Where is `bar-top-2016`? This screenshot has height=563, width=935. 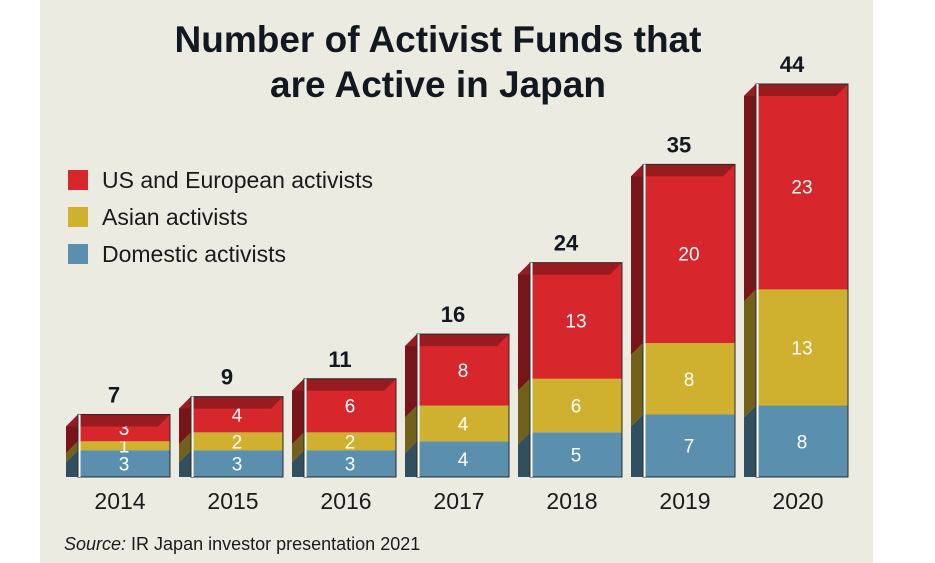
bar-top-2016 is located at coordinates (344, 384).